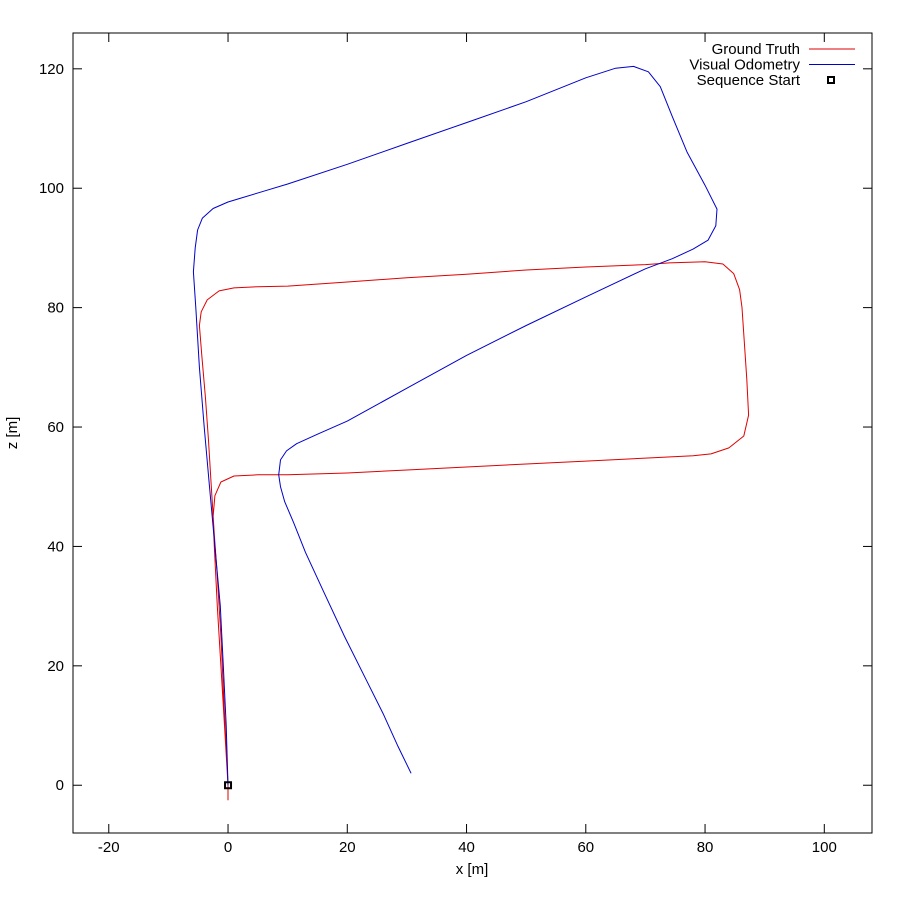 This screenshot has height=900, width=900. I want to click on y-tick-label: 100, so click(51, 188).